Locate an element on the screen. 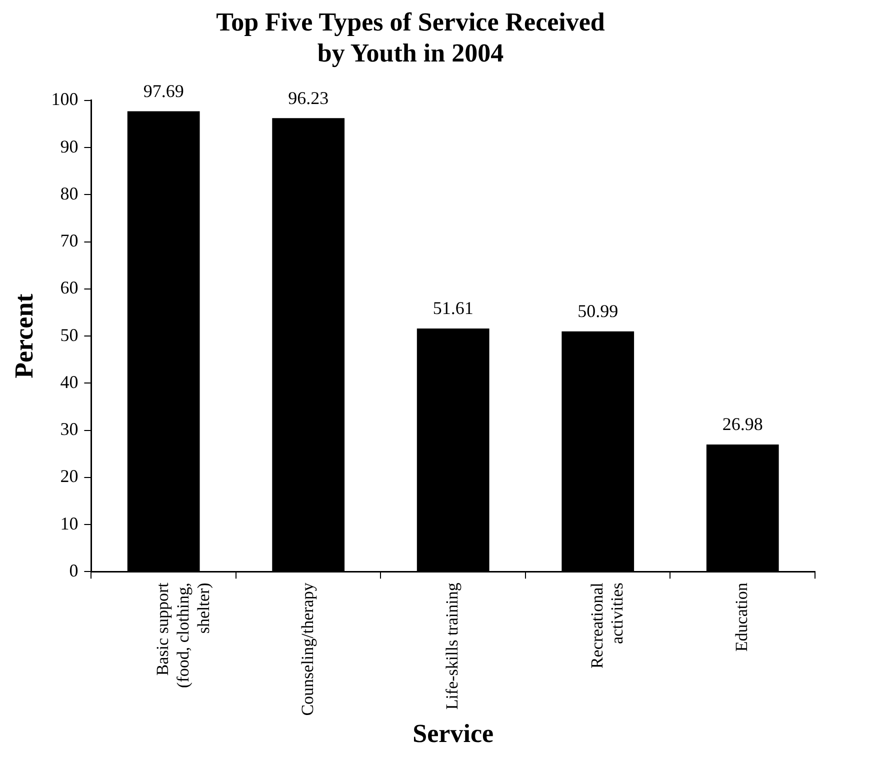 The image size is (875, 759). y-tick-label: 90 is located at coordinates (69, 146).